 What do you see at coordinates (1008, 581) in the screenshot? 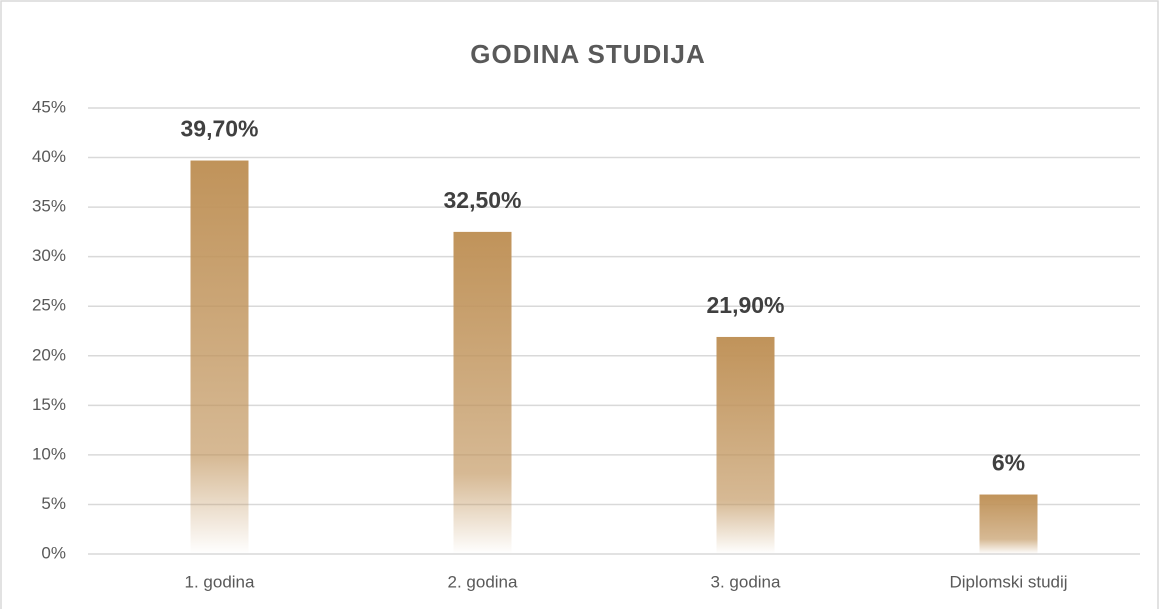
I see `x-tick-label: Diplomski studij` at bounding box center [1008, 581].